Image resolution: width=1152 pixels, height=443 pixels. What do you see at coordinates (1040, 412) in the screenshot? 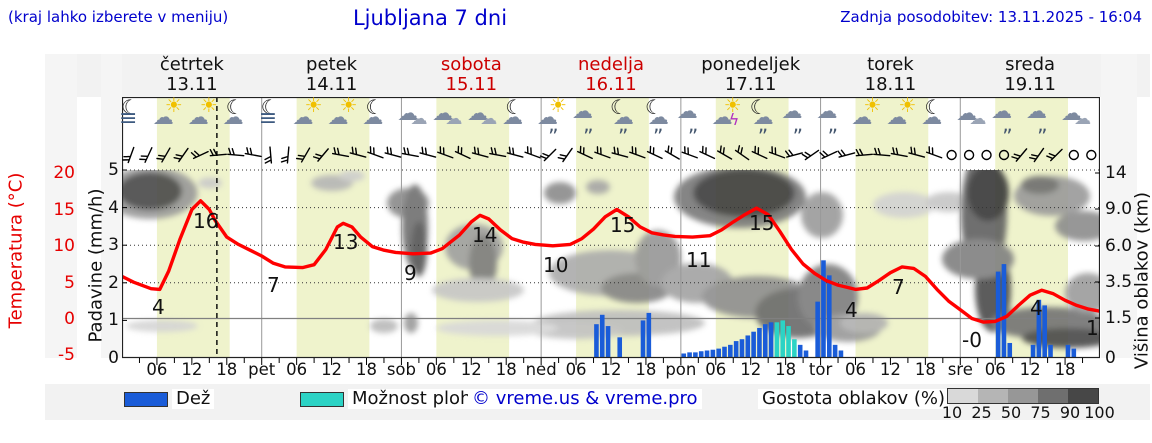
I see `density-scale-value: 75` at bounding box center [1040, 412].